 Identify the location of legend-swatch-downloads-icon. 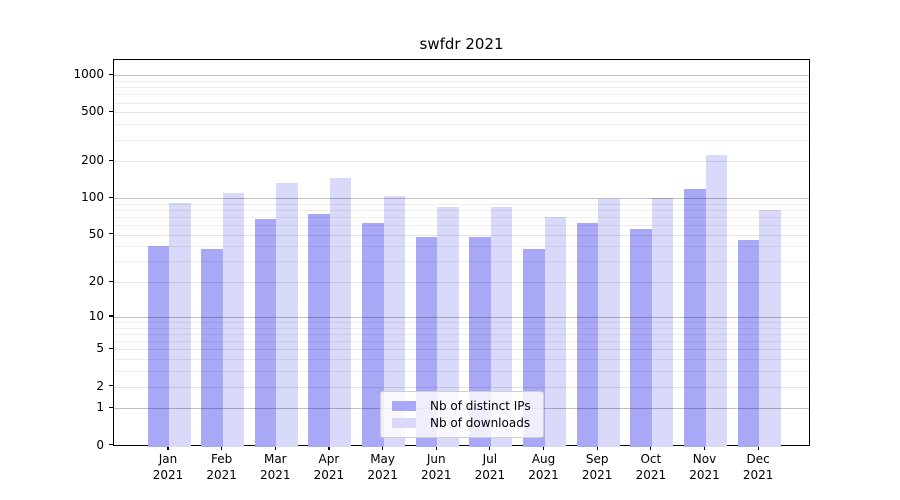
(404, 423).